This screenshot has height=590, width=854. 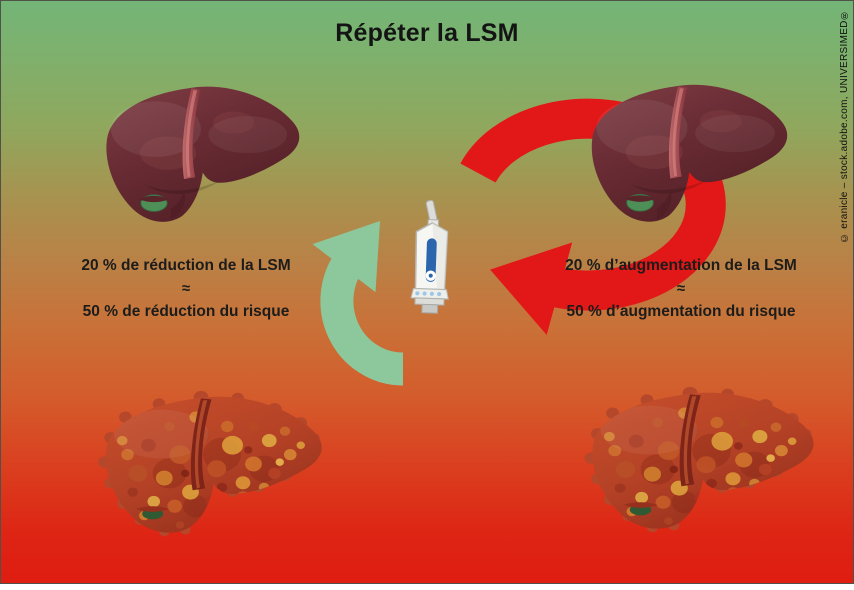 What do you see at coordinates (681, 265) in the screenshot?
I see `augmentation-line1: 20 % d’augmentation de la LSM` at bounding box center [681, 265].